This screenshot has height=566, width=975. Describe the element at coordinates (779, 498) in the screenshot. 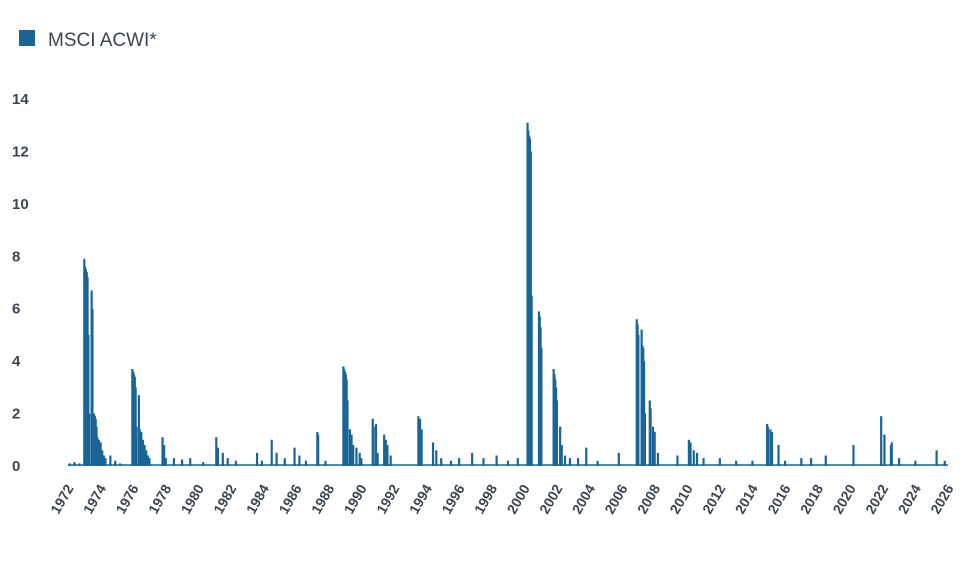

I see `x-tick-label: 2016` at that location.